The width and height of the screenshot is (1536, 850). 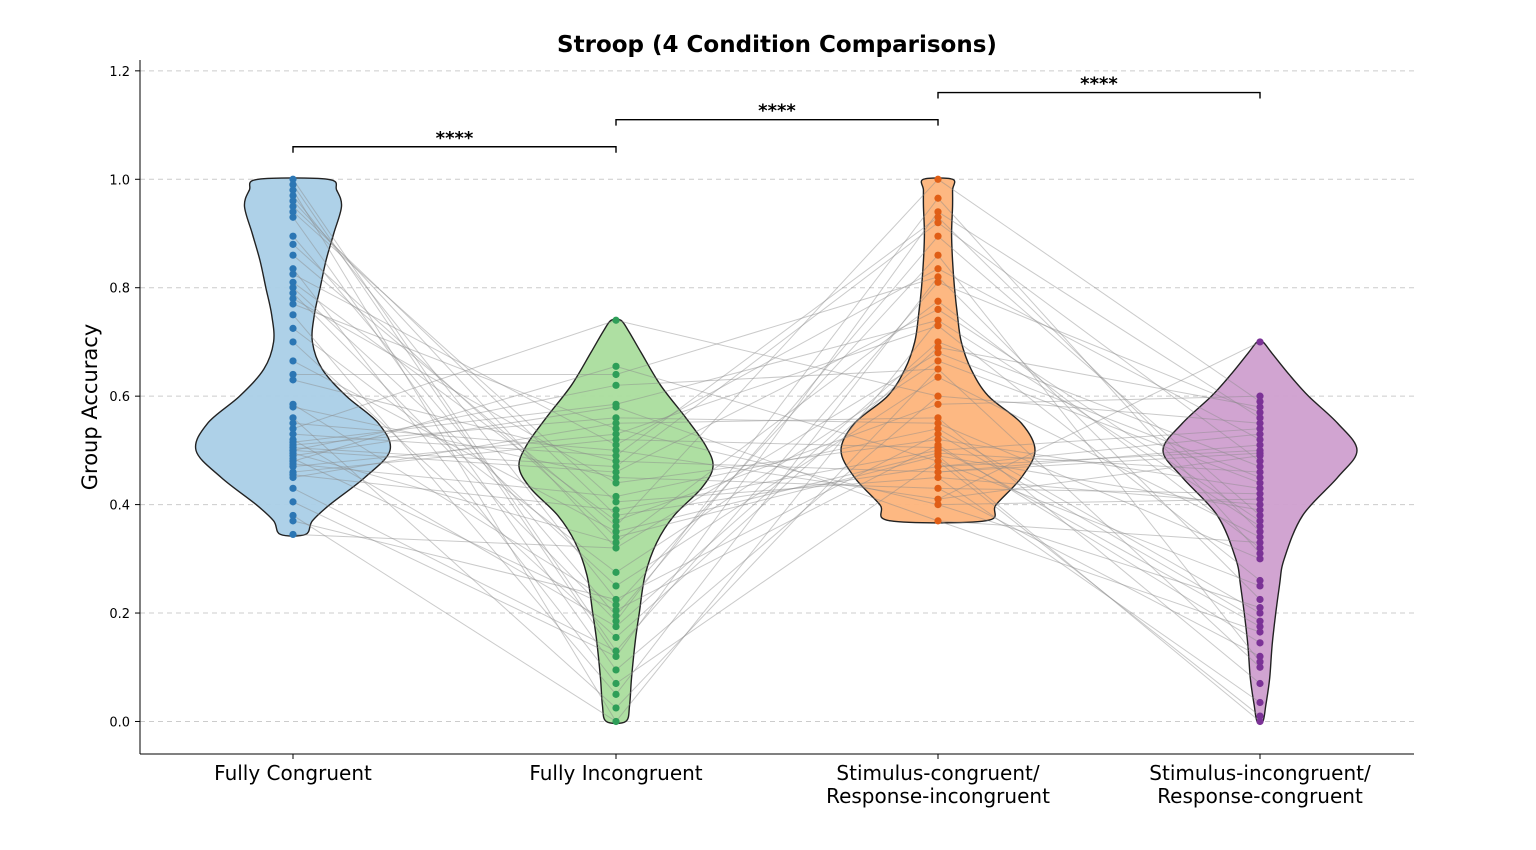 I want to click on significance-bracket, so click(x=454, y=149).